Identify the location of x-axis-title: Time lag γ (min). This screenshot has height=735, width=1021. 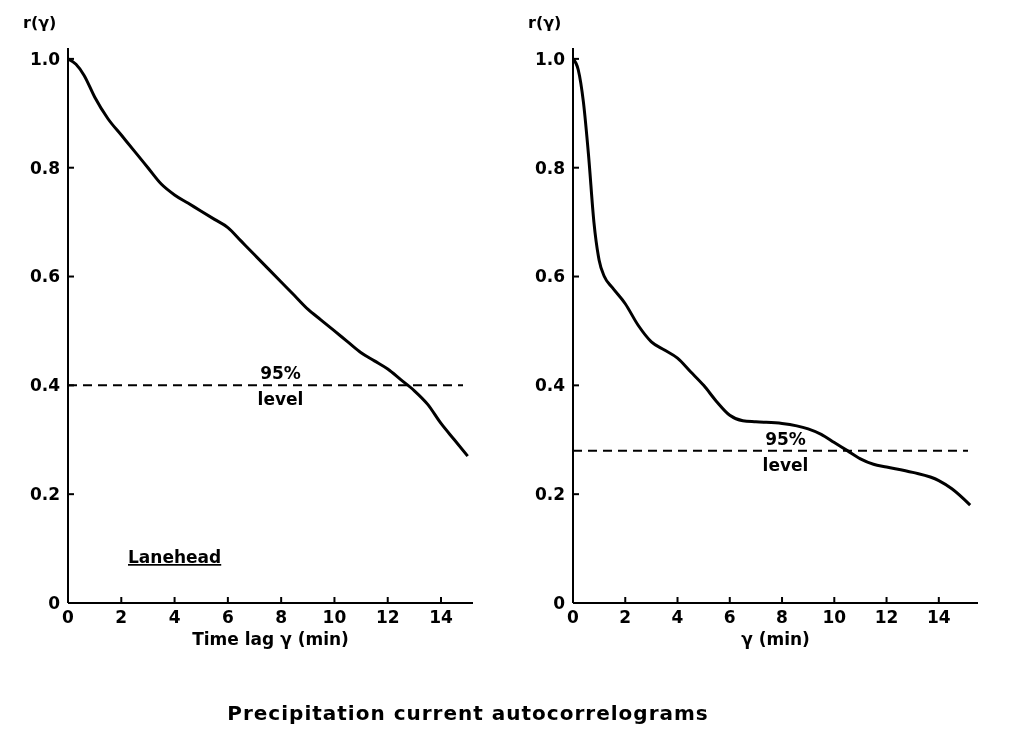
(270, 639).